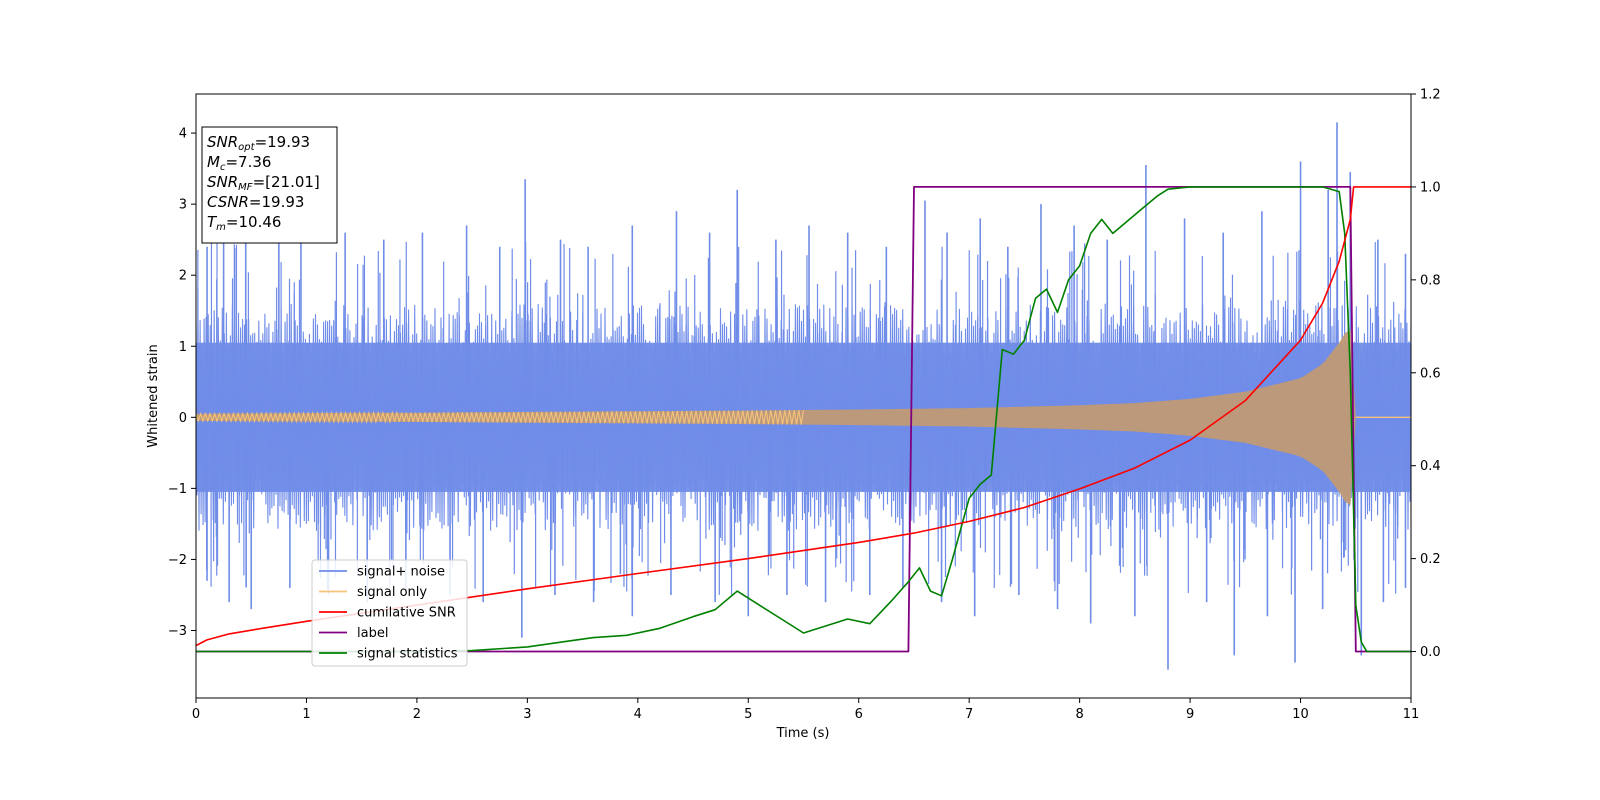 The height and width of the screenshot is (800, 1600). I want to click on legend-entry-label: label, so click(372, 633).